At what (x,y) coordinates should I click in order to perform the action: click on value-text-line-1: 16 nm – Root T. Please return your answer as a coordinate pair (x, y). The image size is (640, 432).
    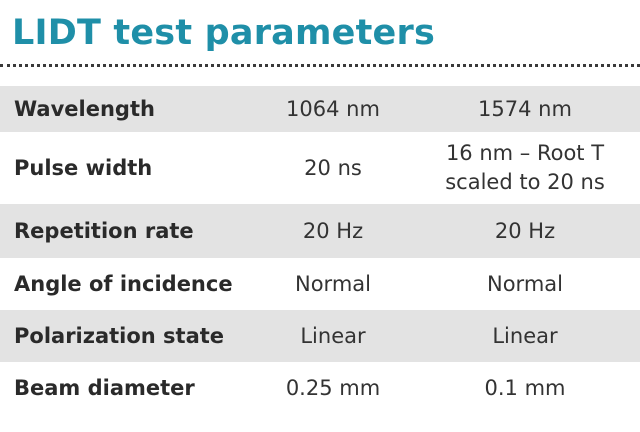
    Looking at the image, I should click on (525, 153).